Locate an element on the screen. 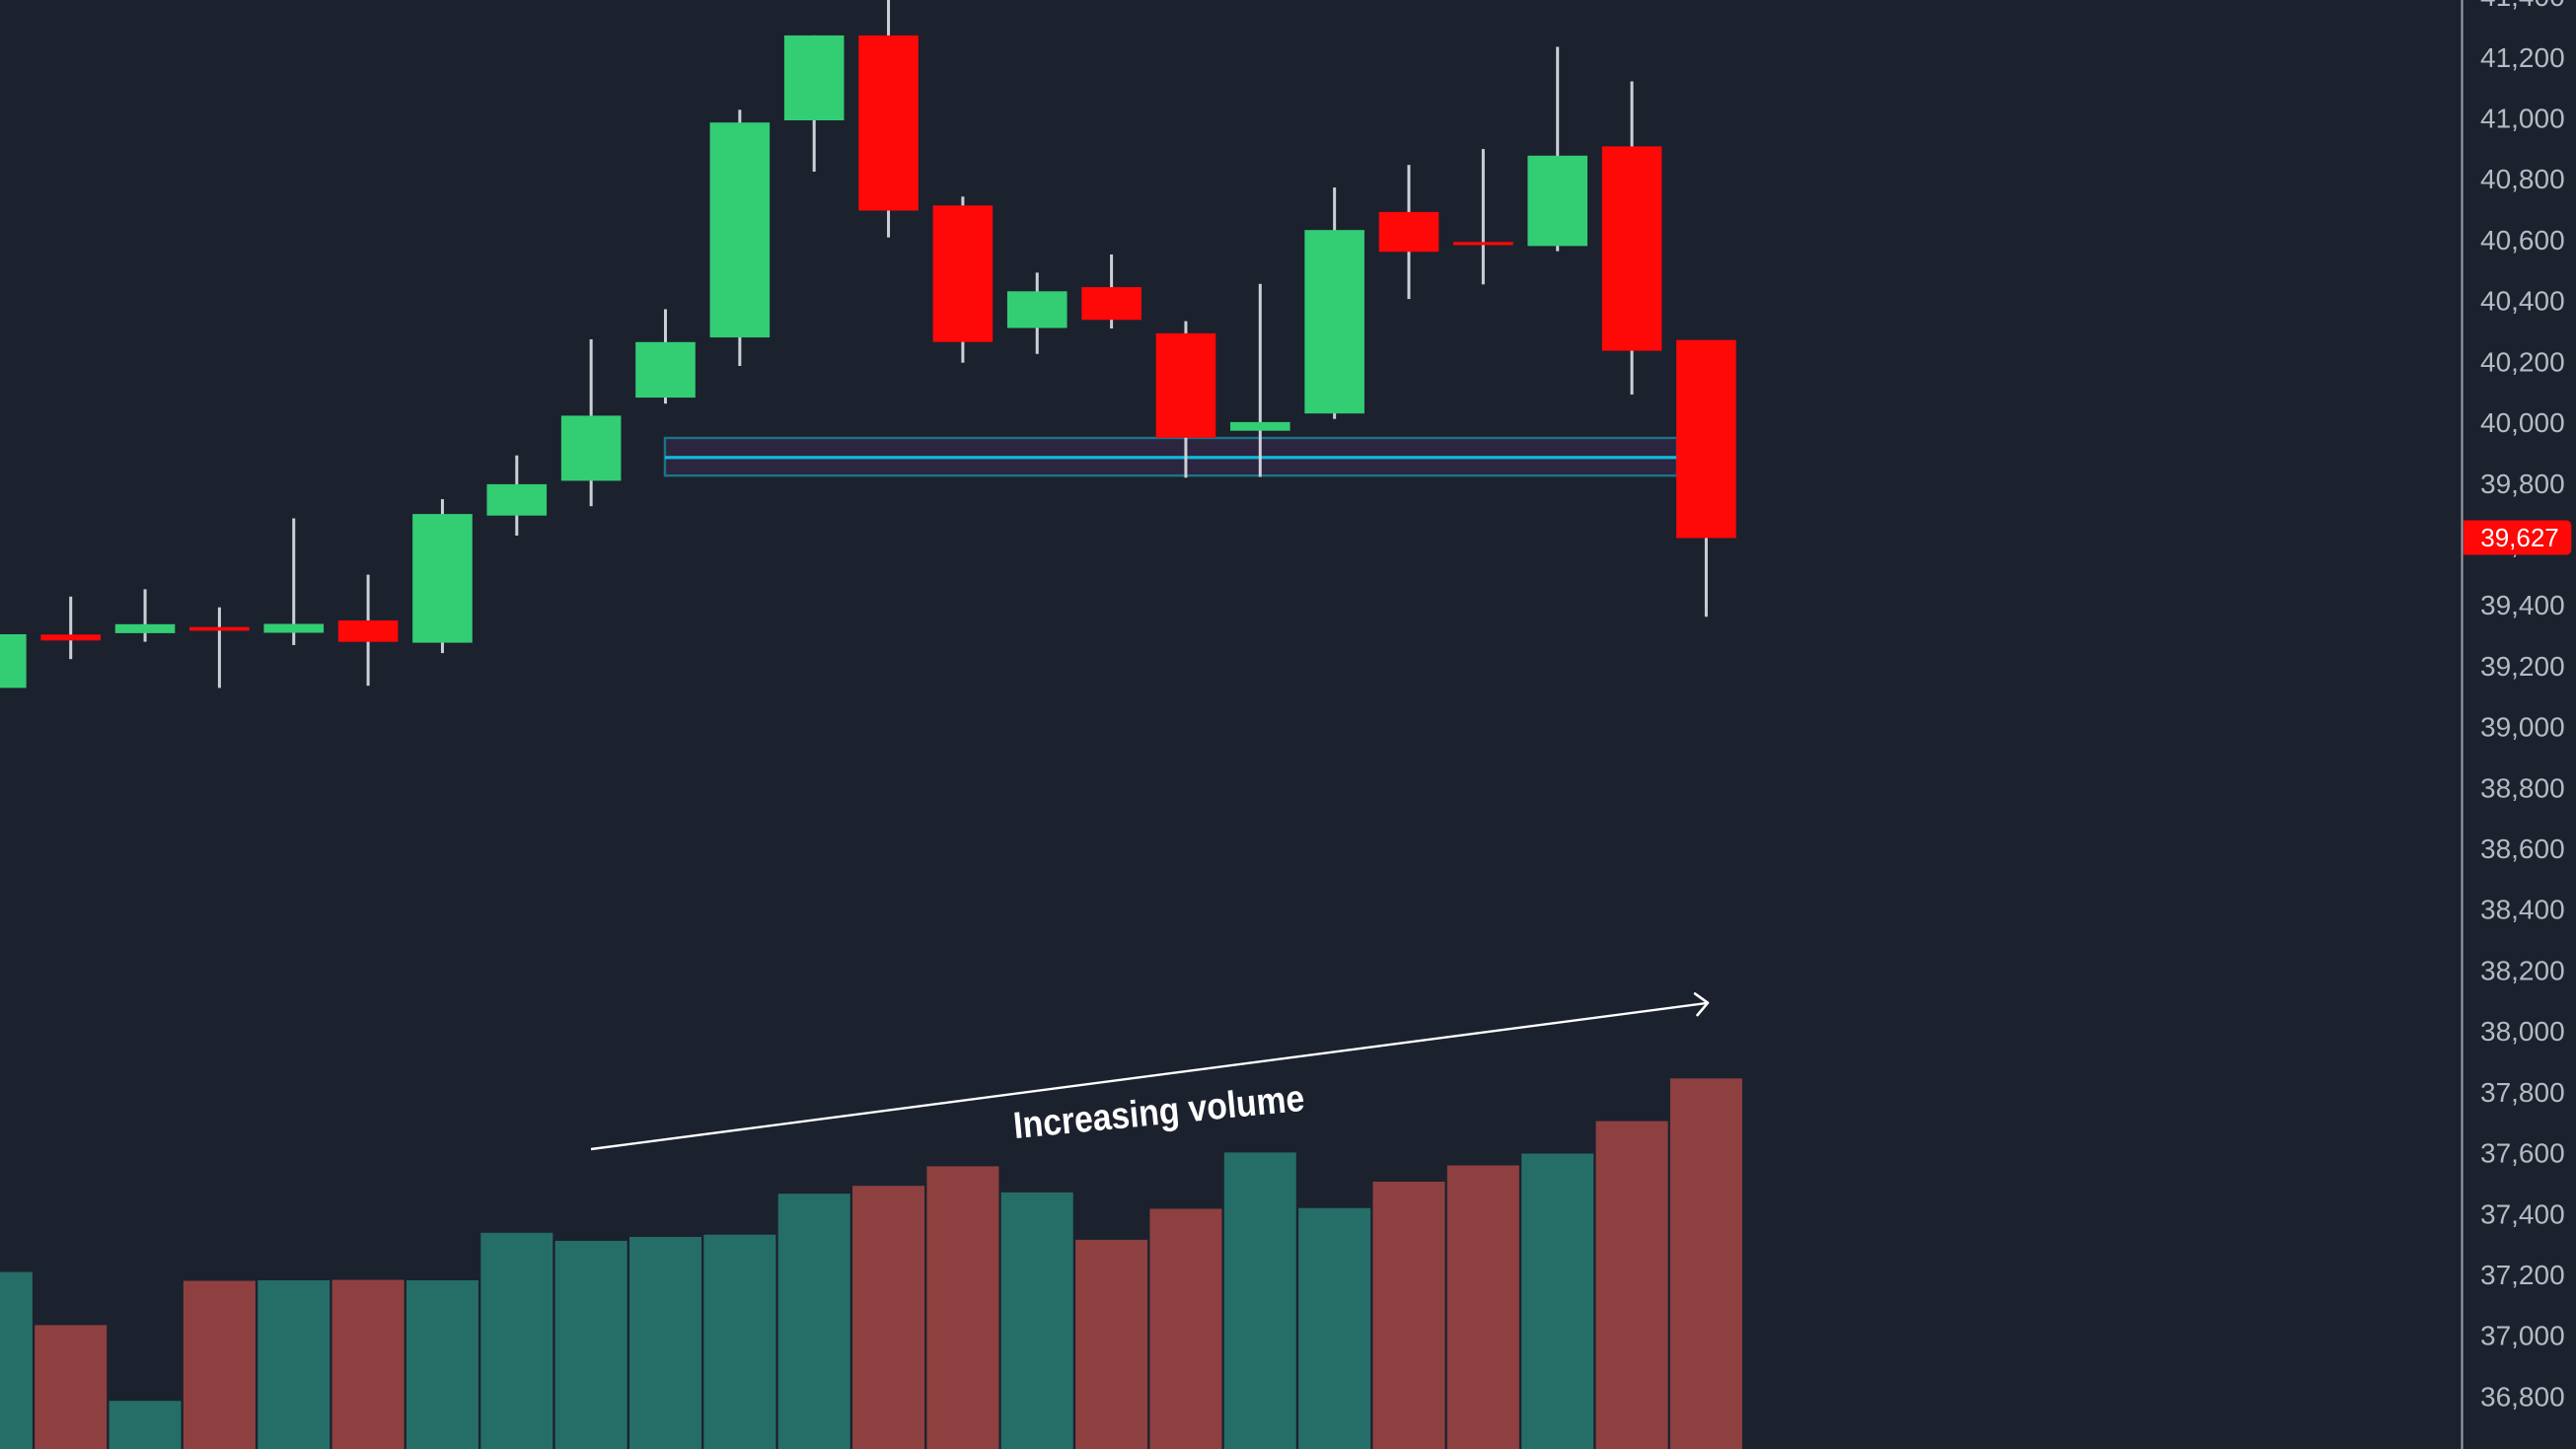 The width and height of the screenshot is (2576, 1449). svg-text: 39,800 is located at coordinates (2522, 484).